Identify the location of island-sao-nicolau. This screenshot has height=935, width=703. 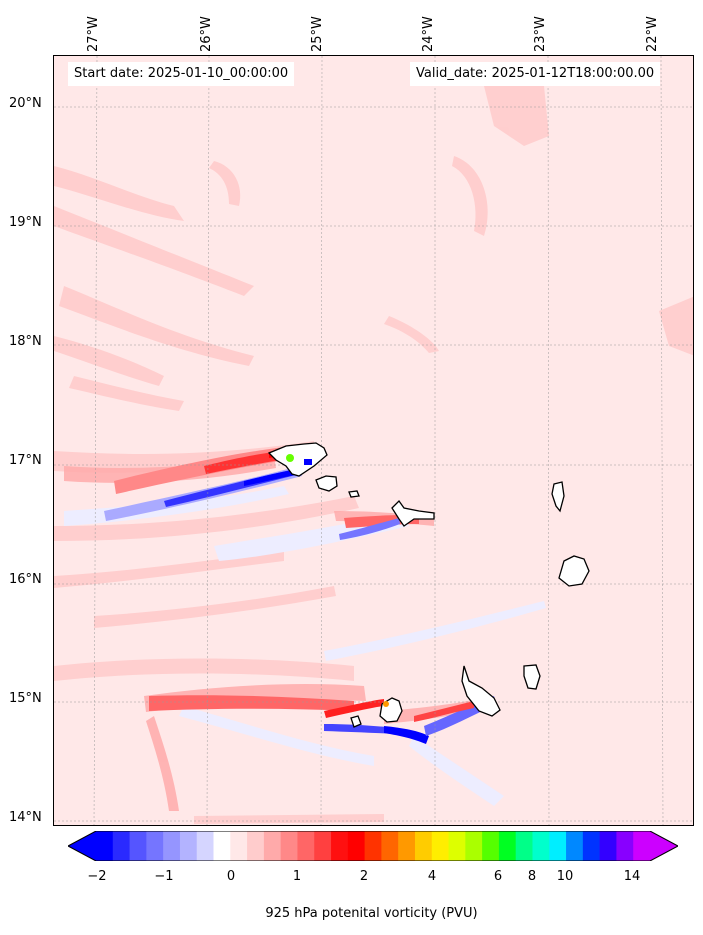
(413, 513).